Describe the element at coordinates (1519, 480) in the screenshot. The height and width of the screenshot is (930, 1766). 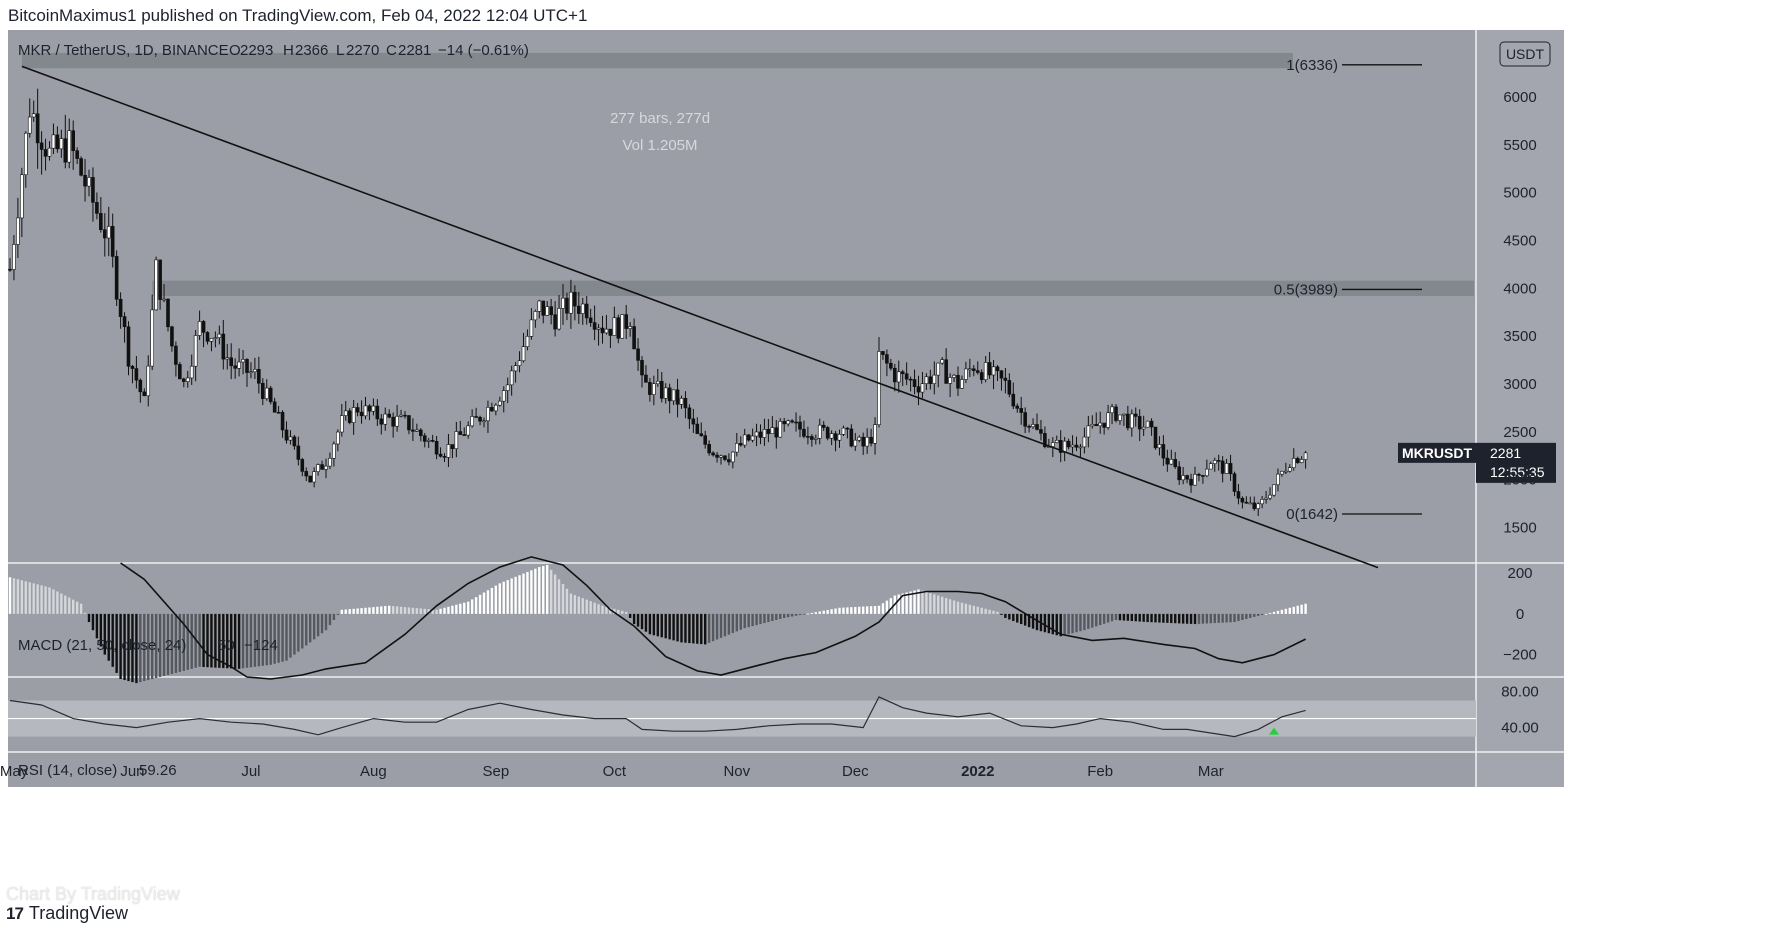
I see `price-tick-label: 2000` at that location.